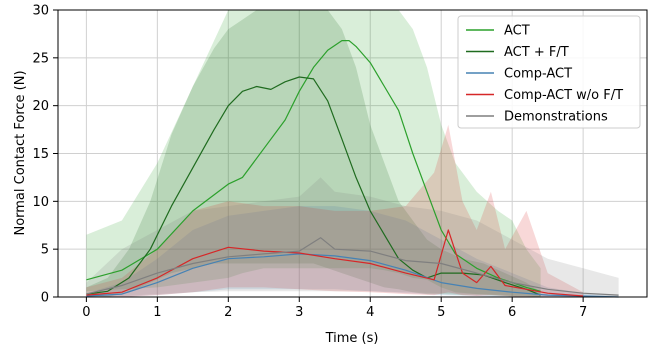 Image resolution: width=657 pixels, height=347 pixels. I want to click on y-tick-label: 0, so click(45, 298).